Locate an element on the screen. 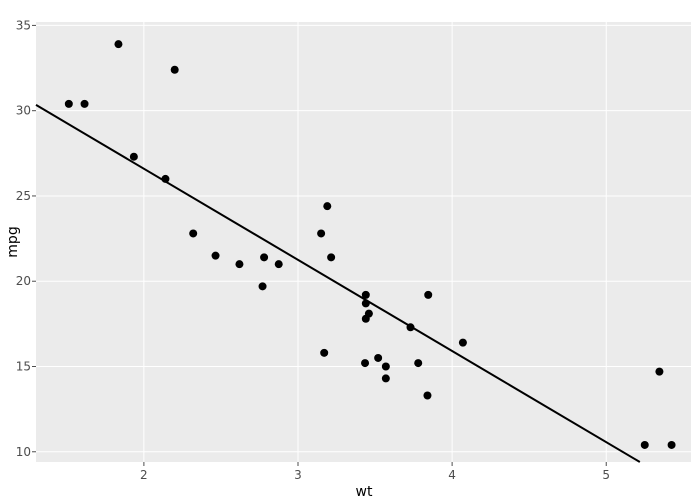 The height and width of the screenshot is (500, 700). x-tick-label: 5 is located at coordinates (606, 475).